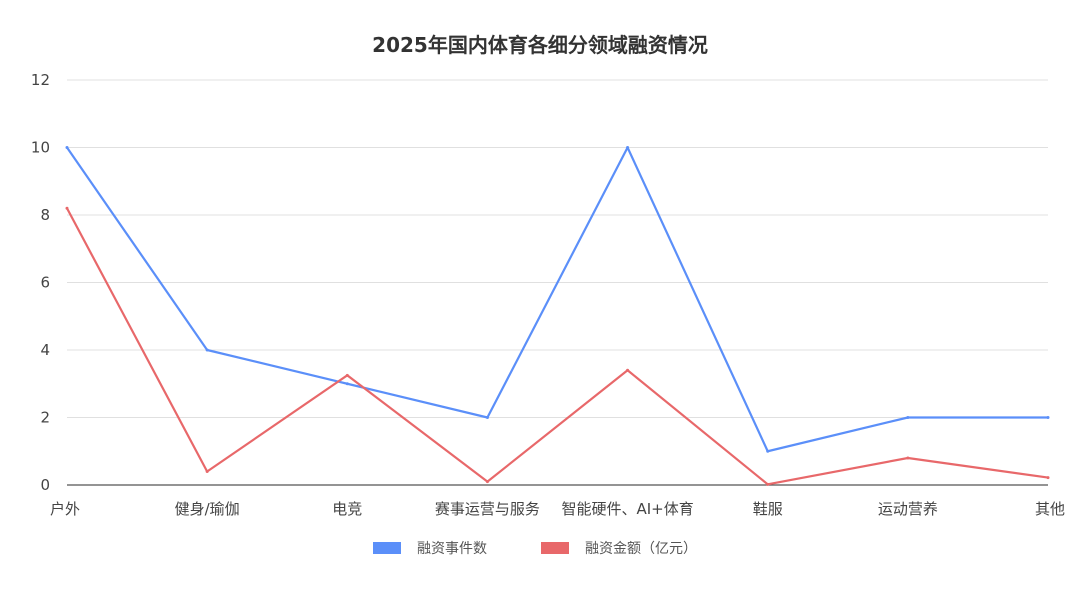  Describe the element at coordinates (1050, 509) in the screenshot. I see `x-tick-label: 其他` at that location.